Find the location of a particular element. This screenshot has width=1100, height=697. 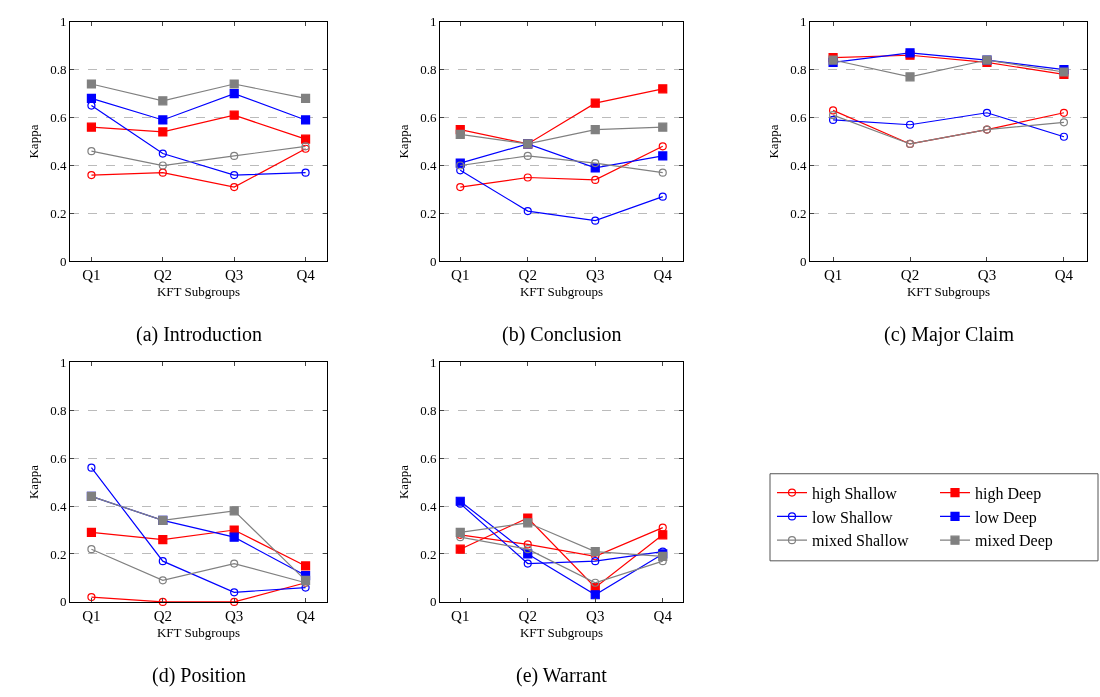

legend-label: high Shallow is located at coordinates (855, 493).